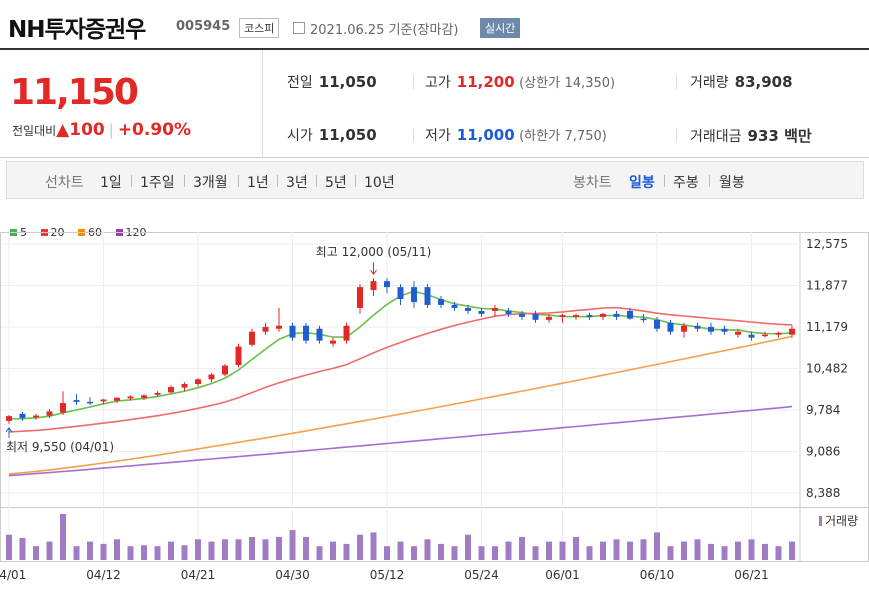 The width and height of the screenshot is (869, 590). I want to click on stock-title: NH투자증권우, so click(77, 30).